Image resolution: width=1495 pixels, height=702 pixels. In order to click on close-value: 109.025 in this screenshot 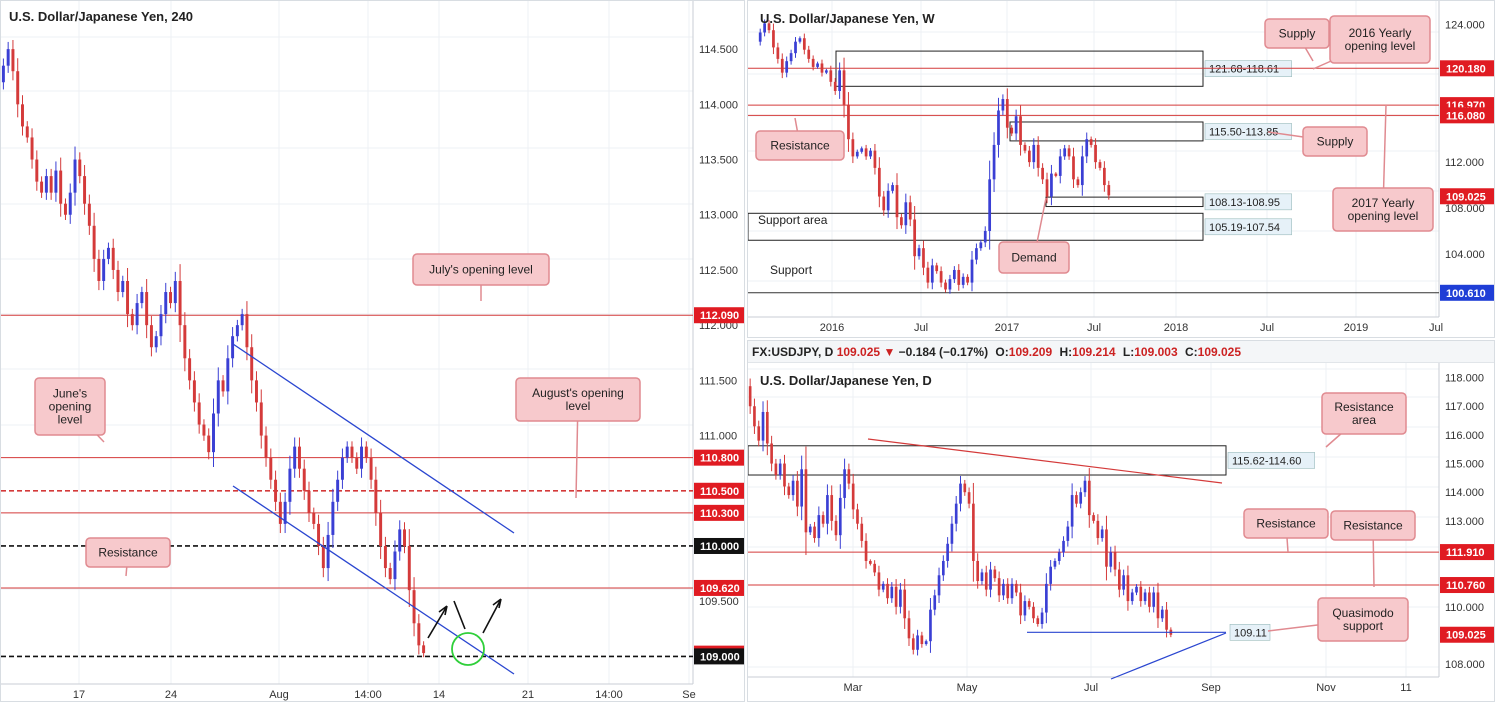, I will do `click(1219, 352)`.